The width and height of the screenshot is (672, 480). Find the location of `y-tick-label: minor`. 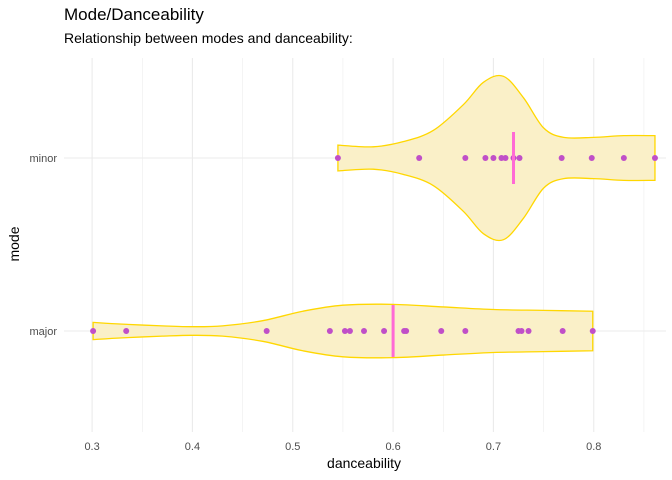

y-tick-label: minor is located at coordinates (43, 159).